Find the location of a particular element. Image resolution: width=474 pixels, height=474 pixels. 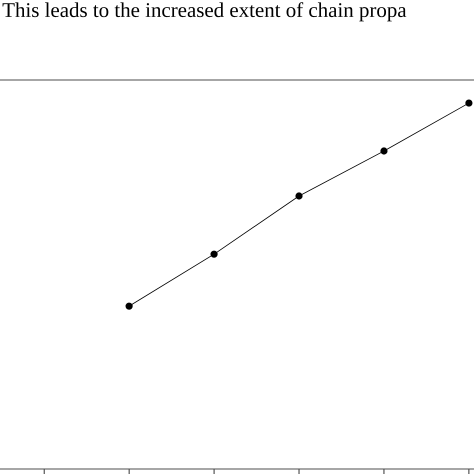

text: This leads to the increased extent of chain propa is located at coordinates (204, 12).